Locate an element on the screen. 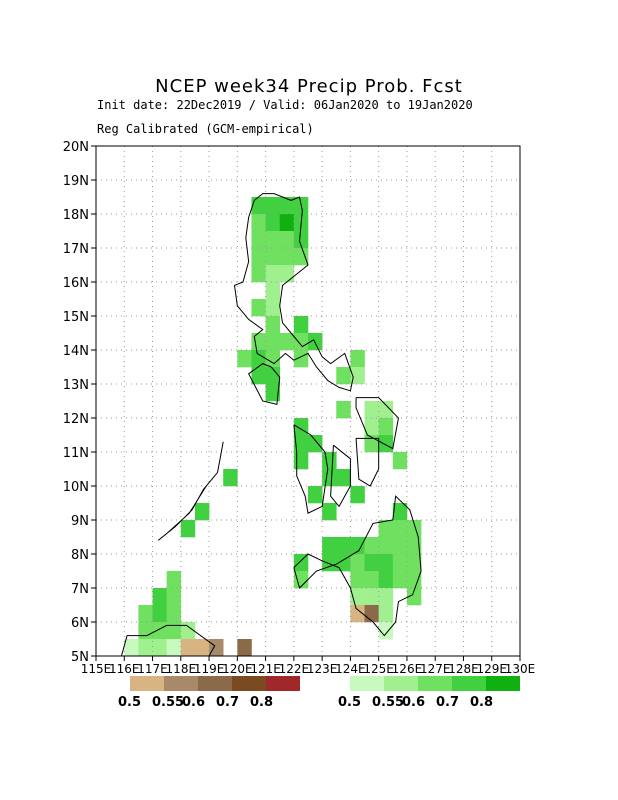  lon-label: 119E is located at coordinates (209, 669).